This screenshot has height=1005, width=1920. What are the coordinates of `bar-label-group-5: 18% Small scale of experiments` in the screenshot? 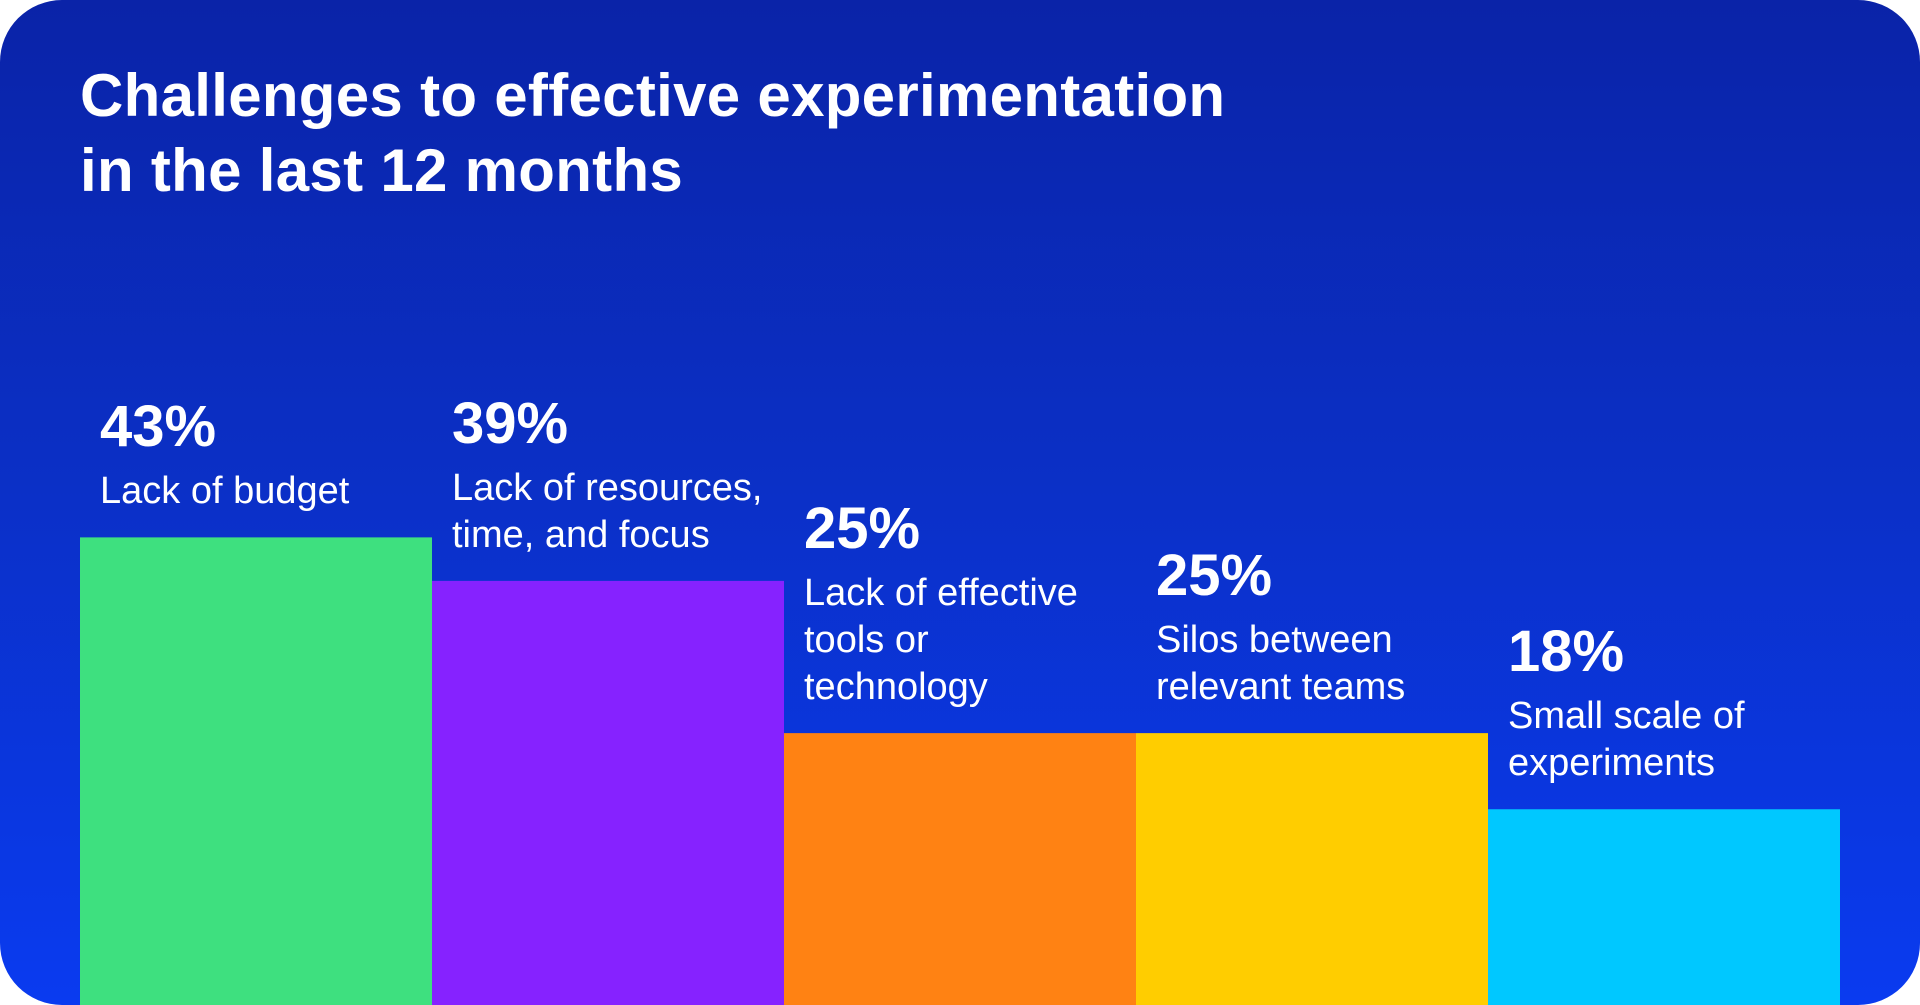 It's located at (1683, 702).